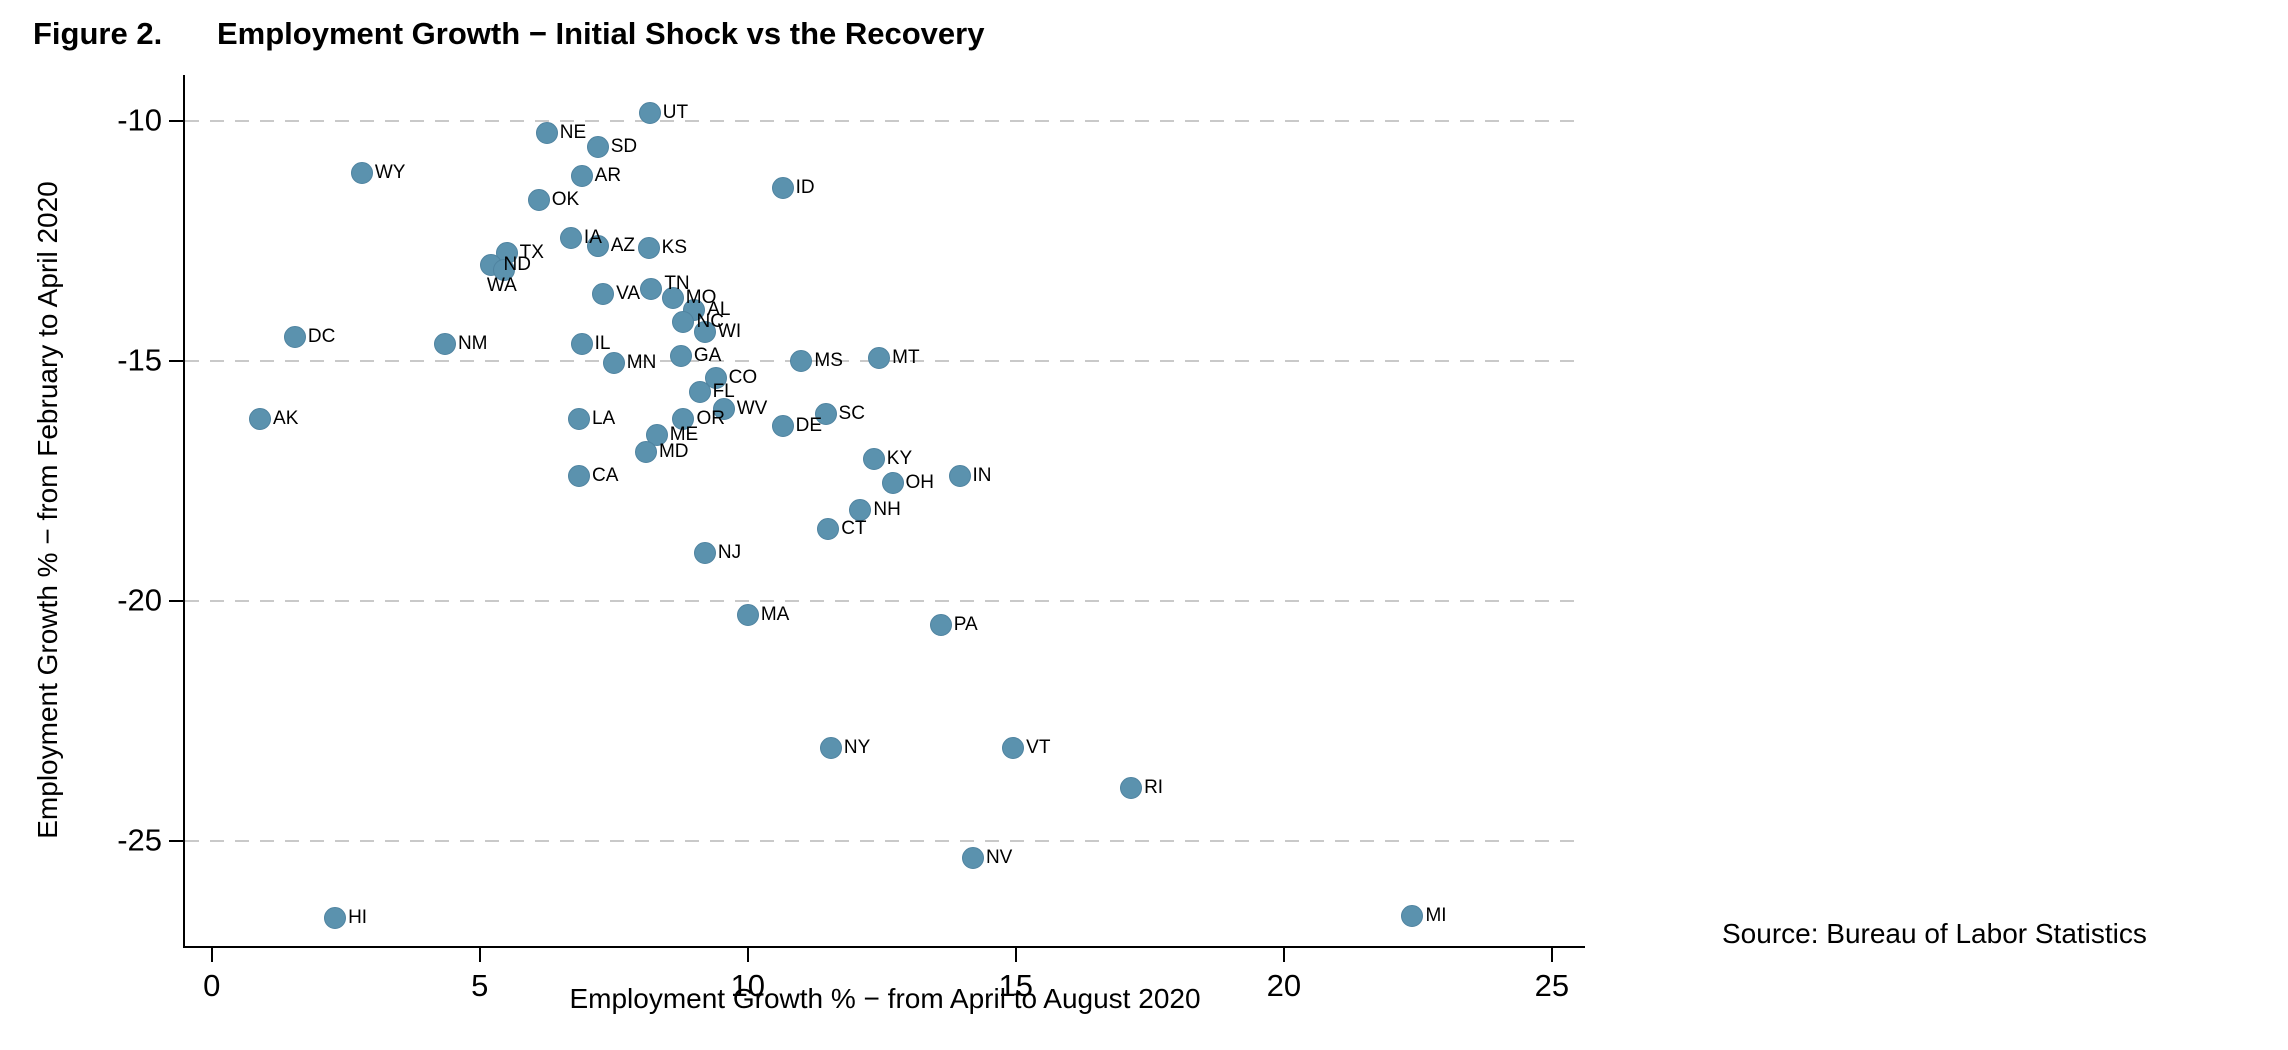  I want to click on data-point-NE, so click(546, 132).